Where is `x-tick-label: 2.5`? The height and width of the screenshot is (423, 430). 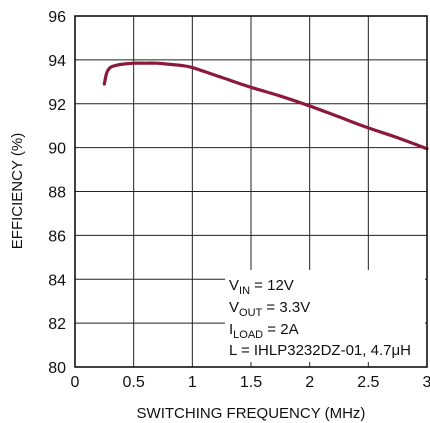 x-tick-label: 2.5 is located at coordinates (368, 382).